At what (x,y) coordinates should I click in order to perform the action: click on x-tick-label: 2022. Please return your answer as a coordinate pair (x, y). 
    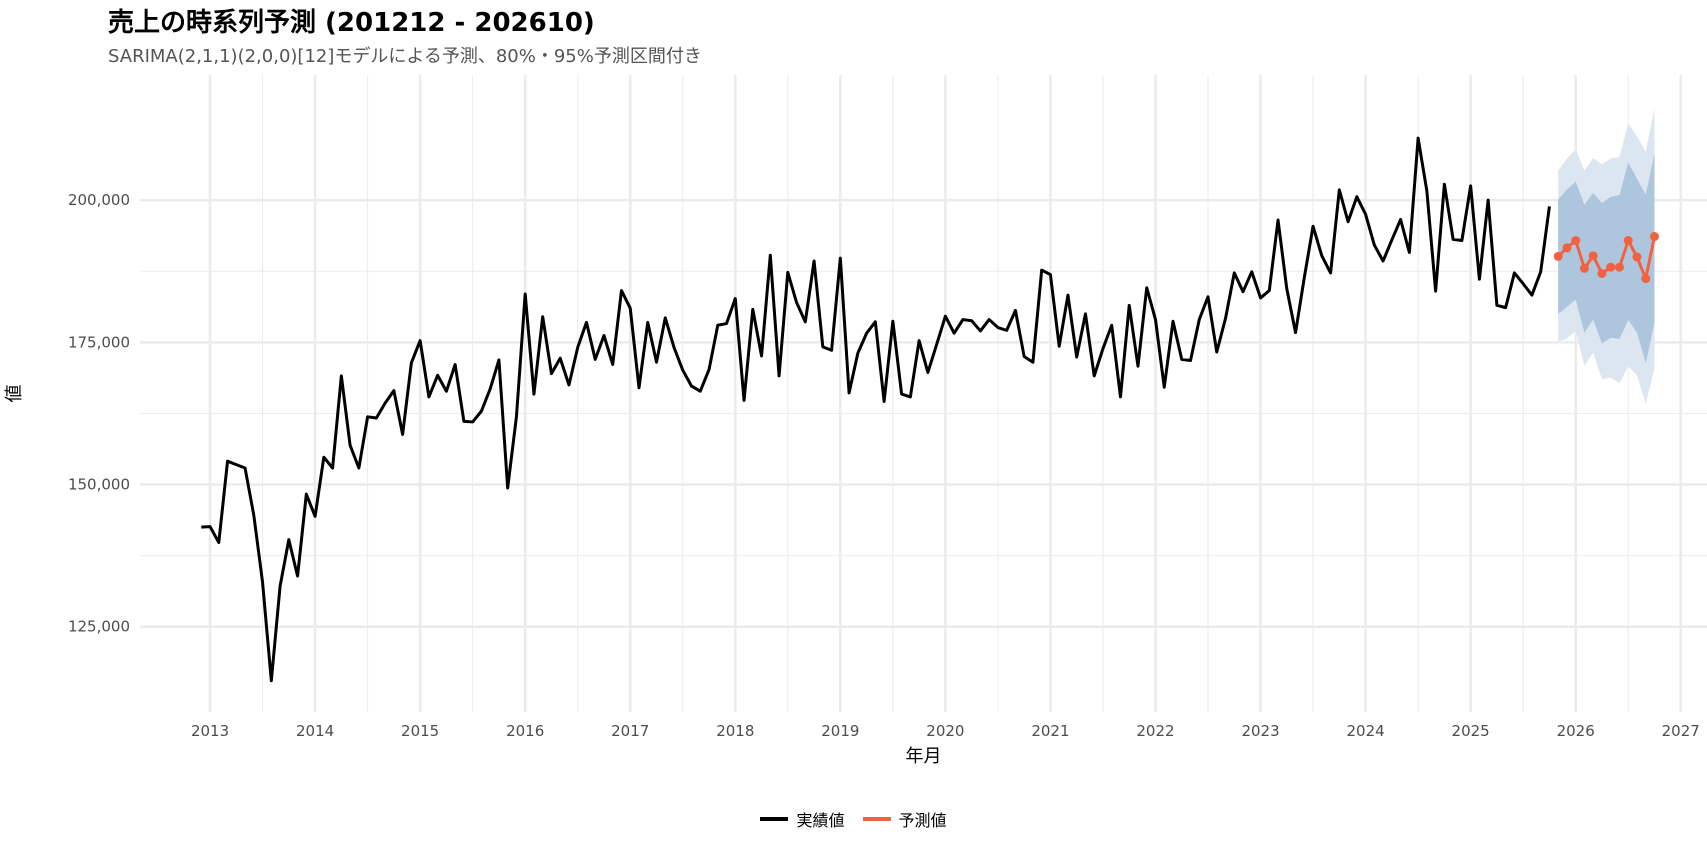
    Looking at the image, I should click on (1155, 731).